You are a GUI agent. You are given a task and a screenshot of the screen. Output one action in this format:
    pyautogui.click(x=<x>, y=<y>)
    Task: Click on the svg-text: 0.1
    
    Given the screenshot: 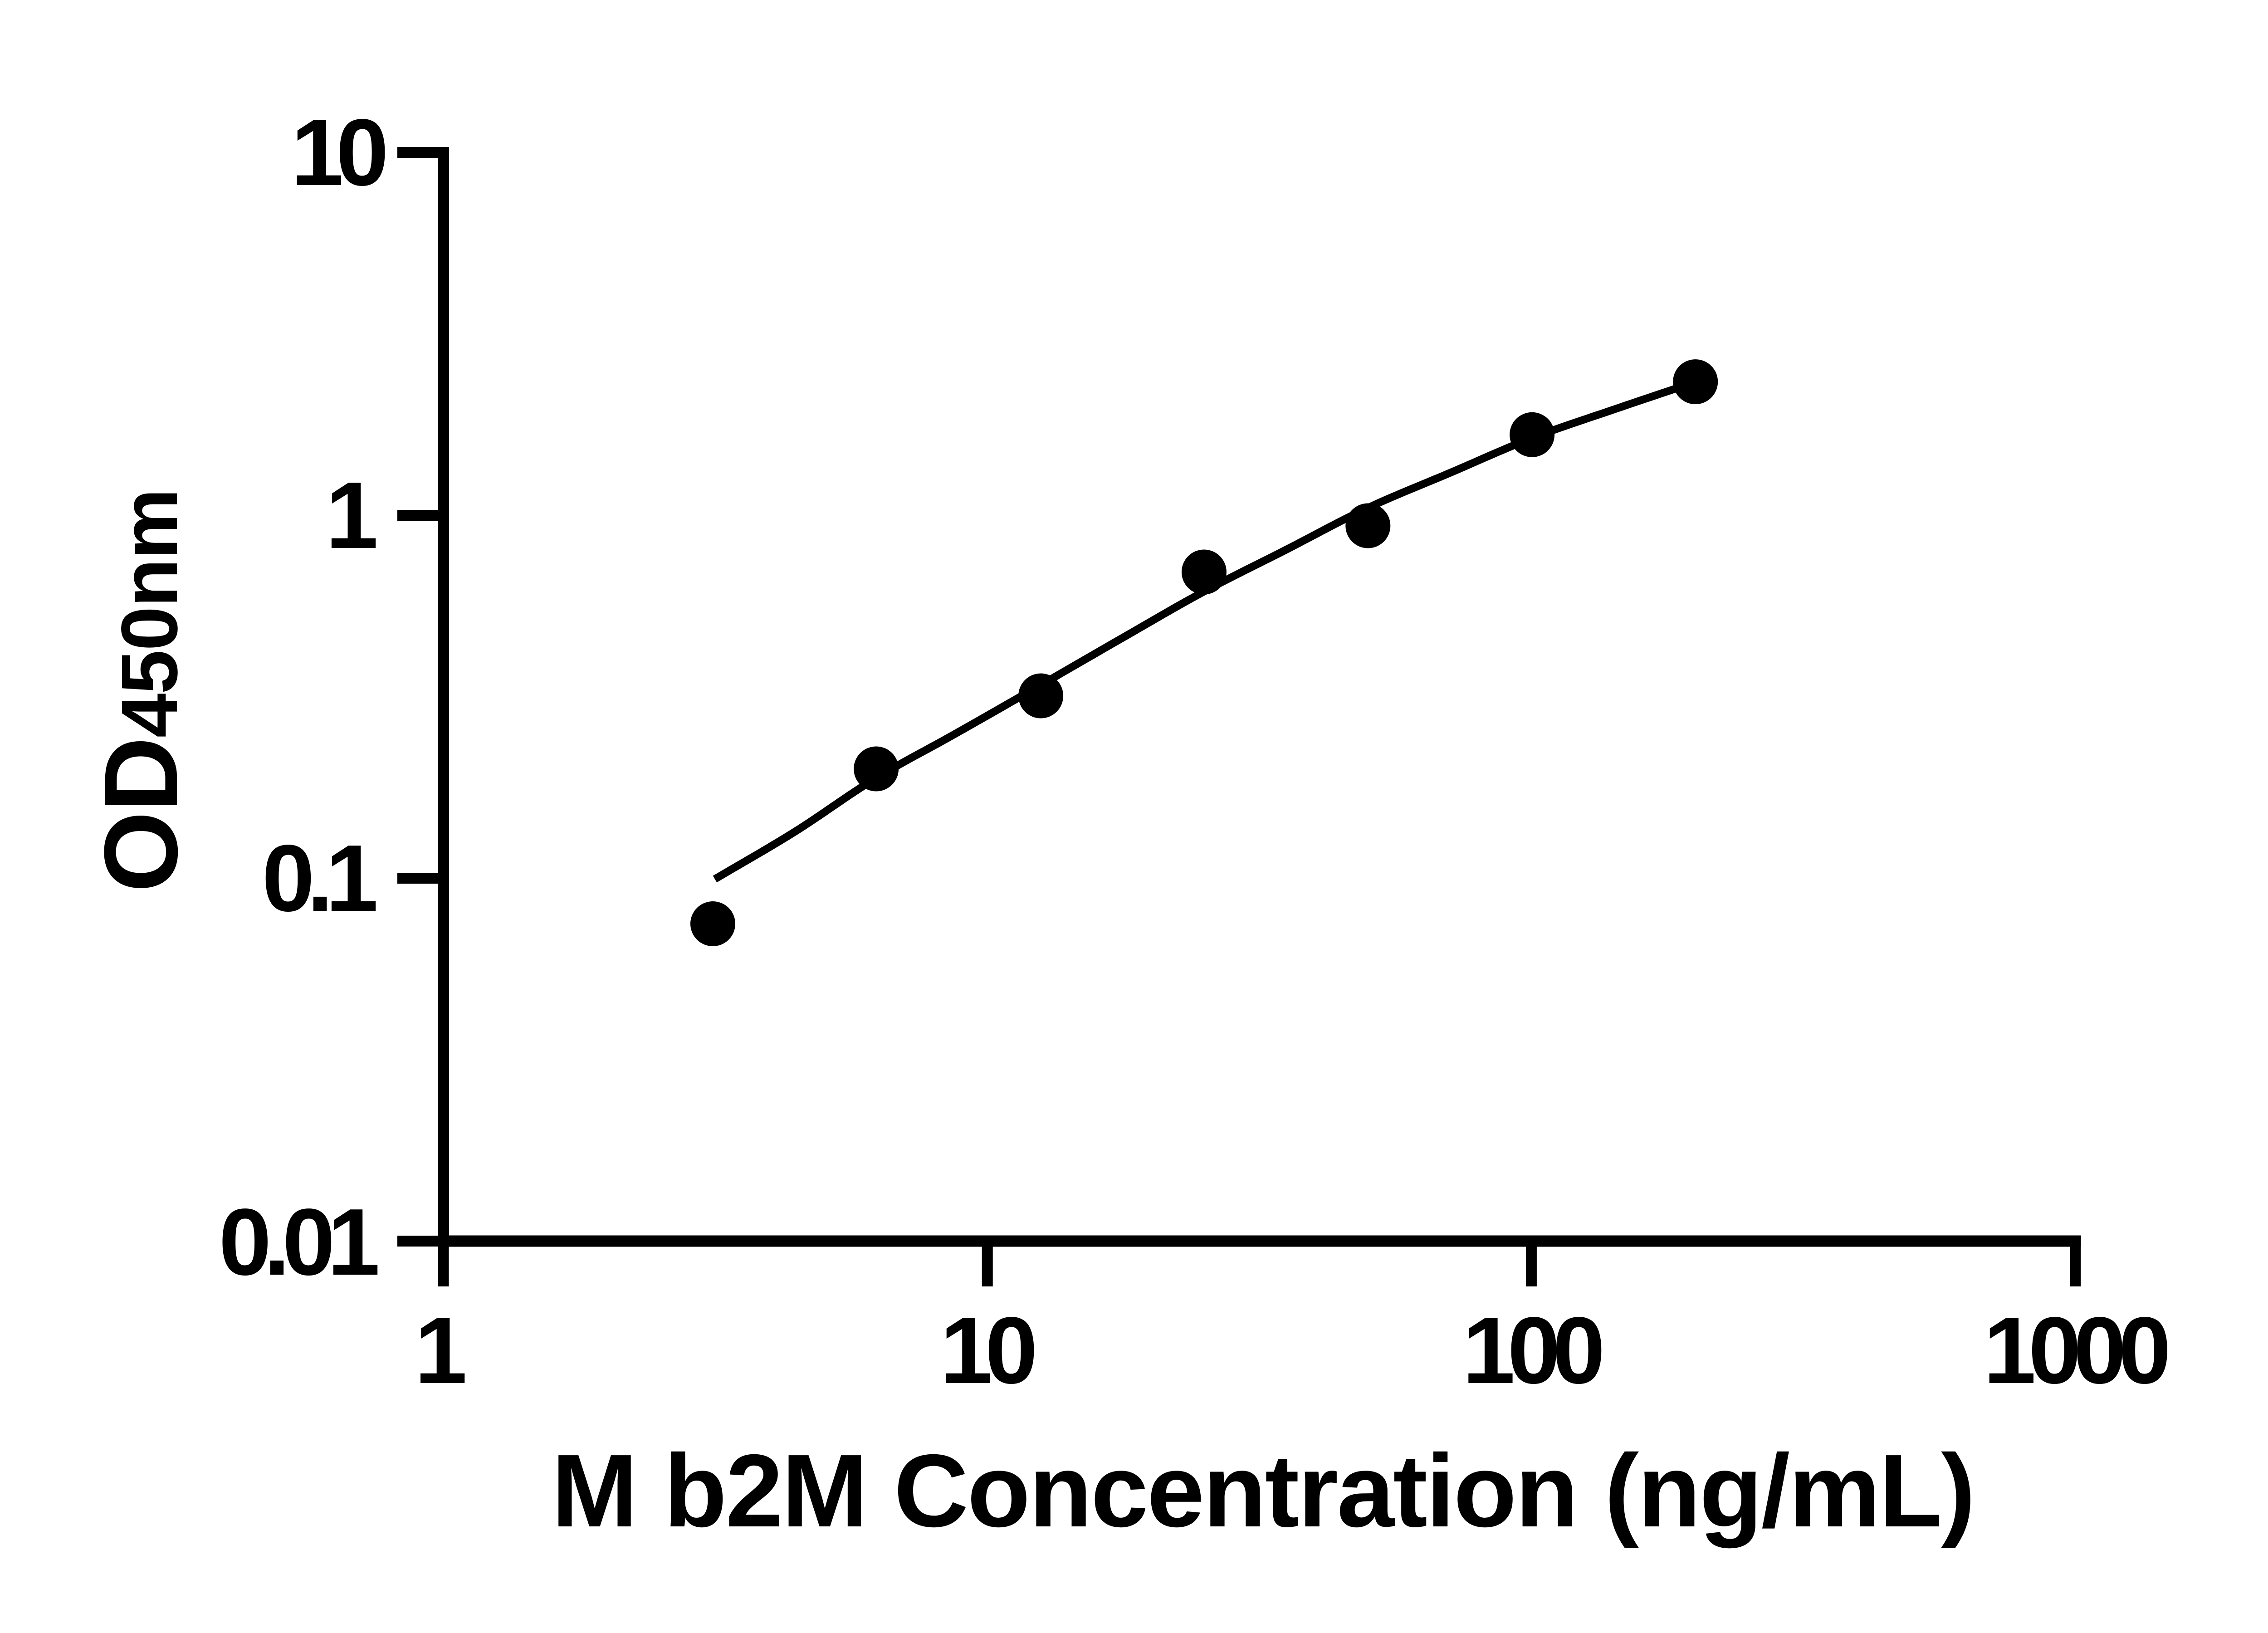 What is the action you would take?
    pyautogui.click(x=319, y=878)
    